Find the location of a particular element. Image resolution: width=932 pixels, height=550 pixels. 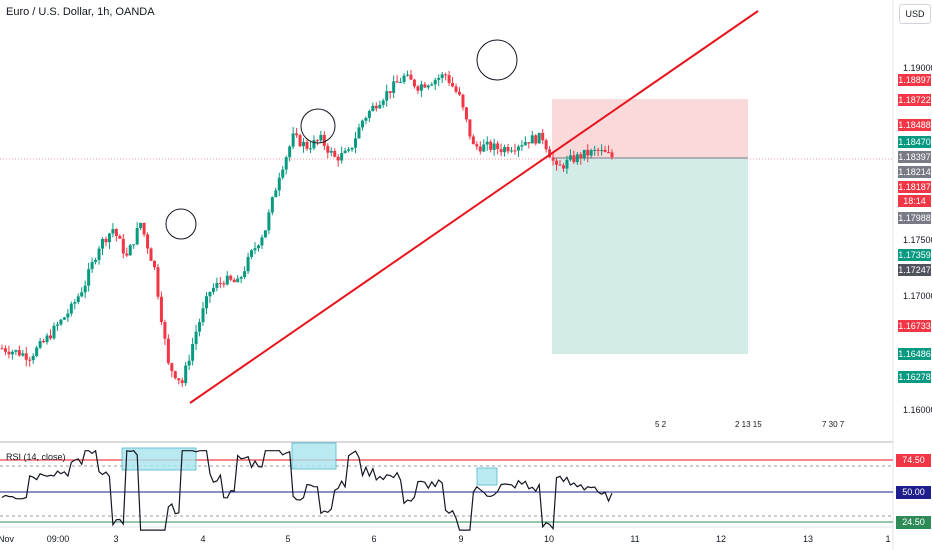

event-flag: 5 2 is located at coordinates (661, 424).